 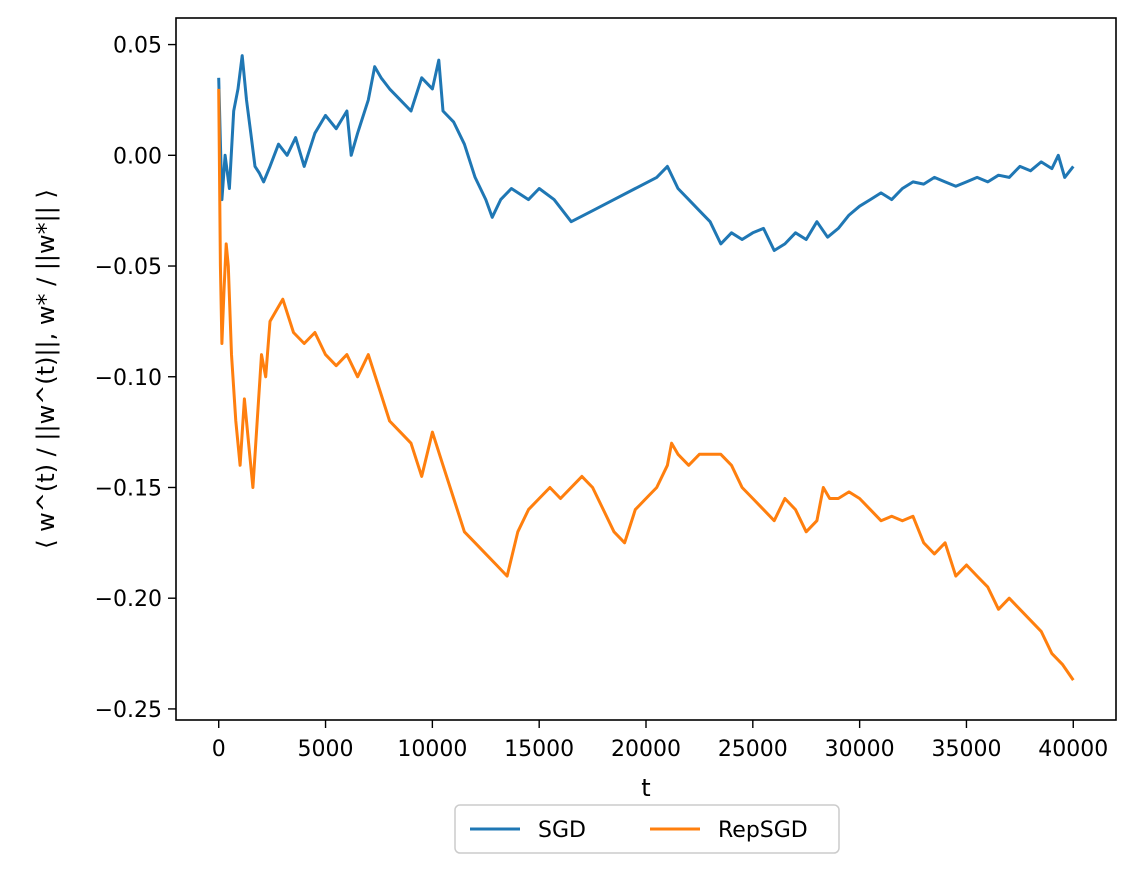 I want to click on y-tick-label: −0.20, so click(x=128, y=599).